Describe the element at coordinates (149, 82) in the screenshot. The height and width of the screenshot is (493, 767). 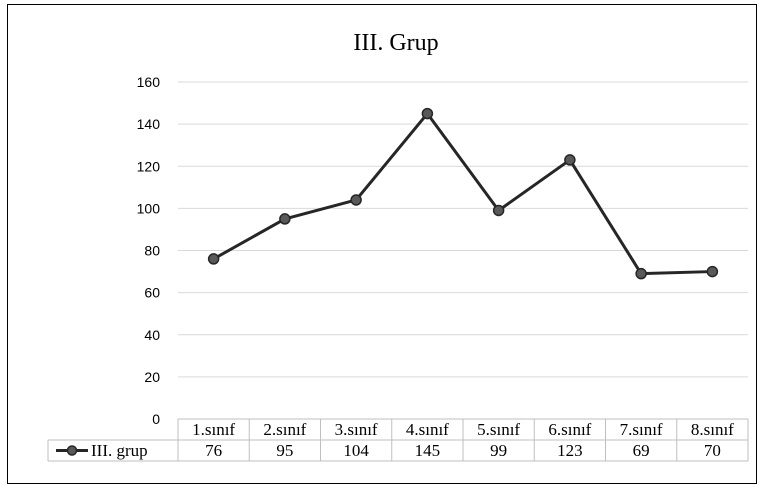
I see `y-tick-label-160: 160` at that location.